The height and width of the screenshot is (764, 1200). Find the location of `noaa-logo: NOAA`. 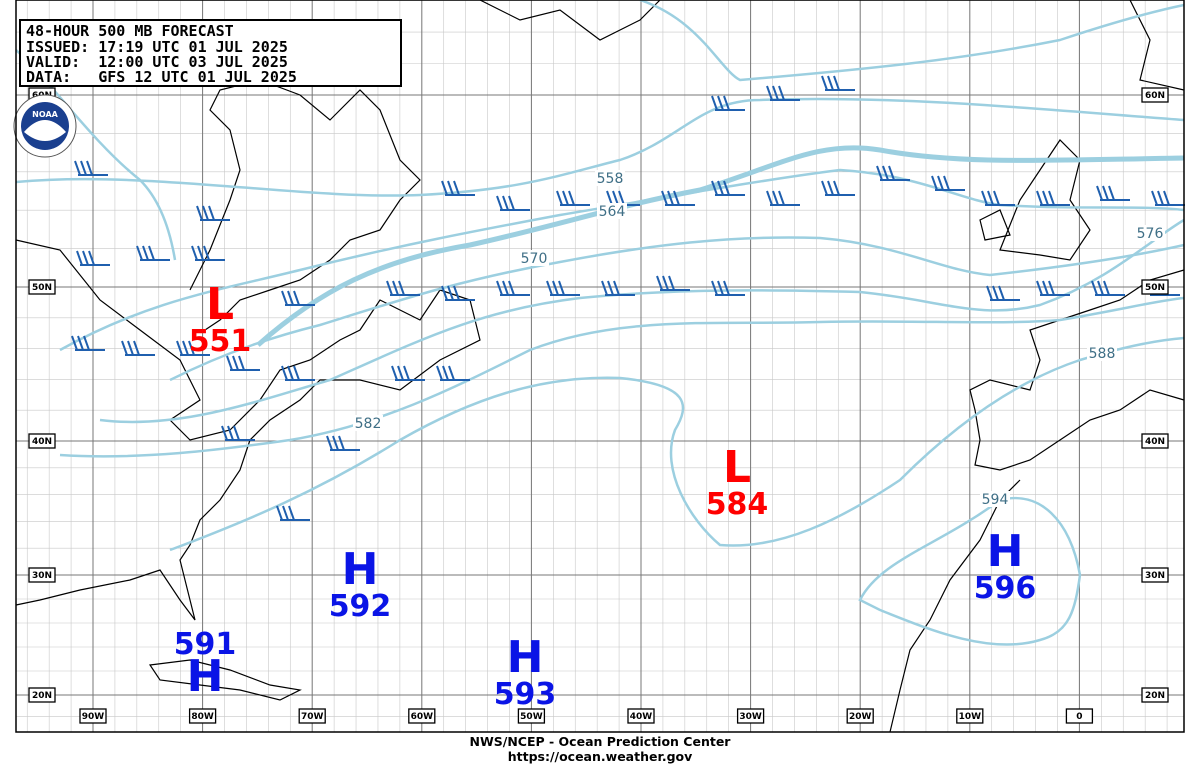

noaa-logo: NOAA is located at coordinates (45, 126).